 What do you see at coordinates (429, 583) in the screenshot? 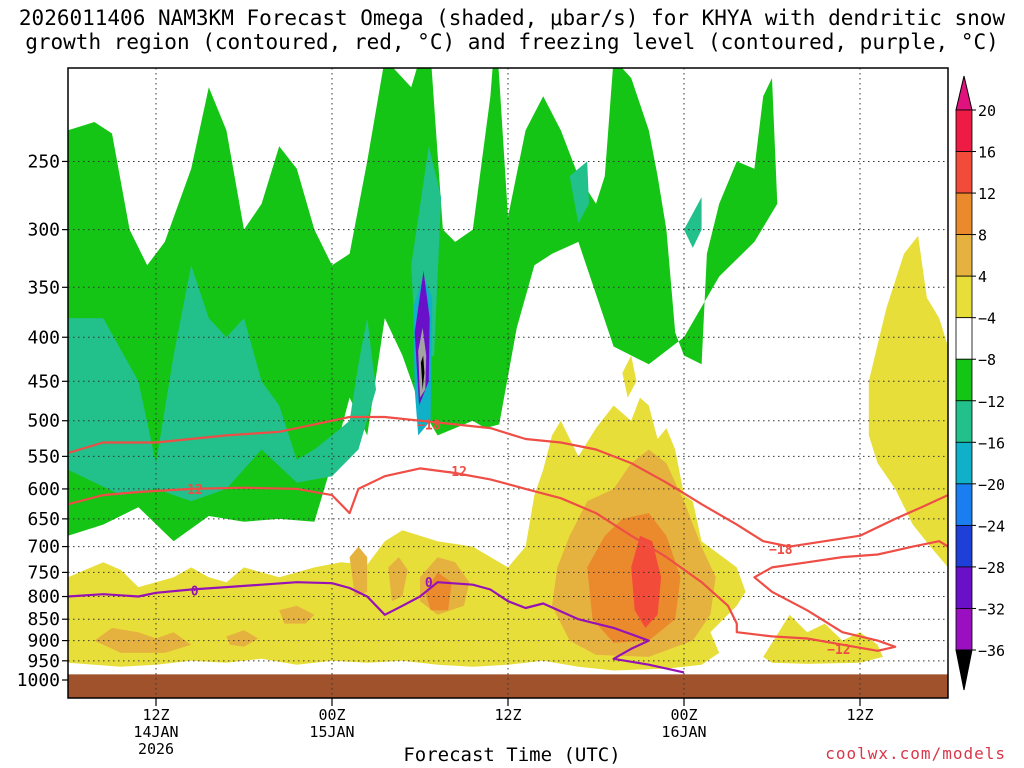
I see `contour-label-2-1: 0` at bounding box center [429, 583].